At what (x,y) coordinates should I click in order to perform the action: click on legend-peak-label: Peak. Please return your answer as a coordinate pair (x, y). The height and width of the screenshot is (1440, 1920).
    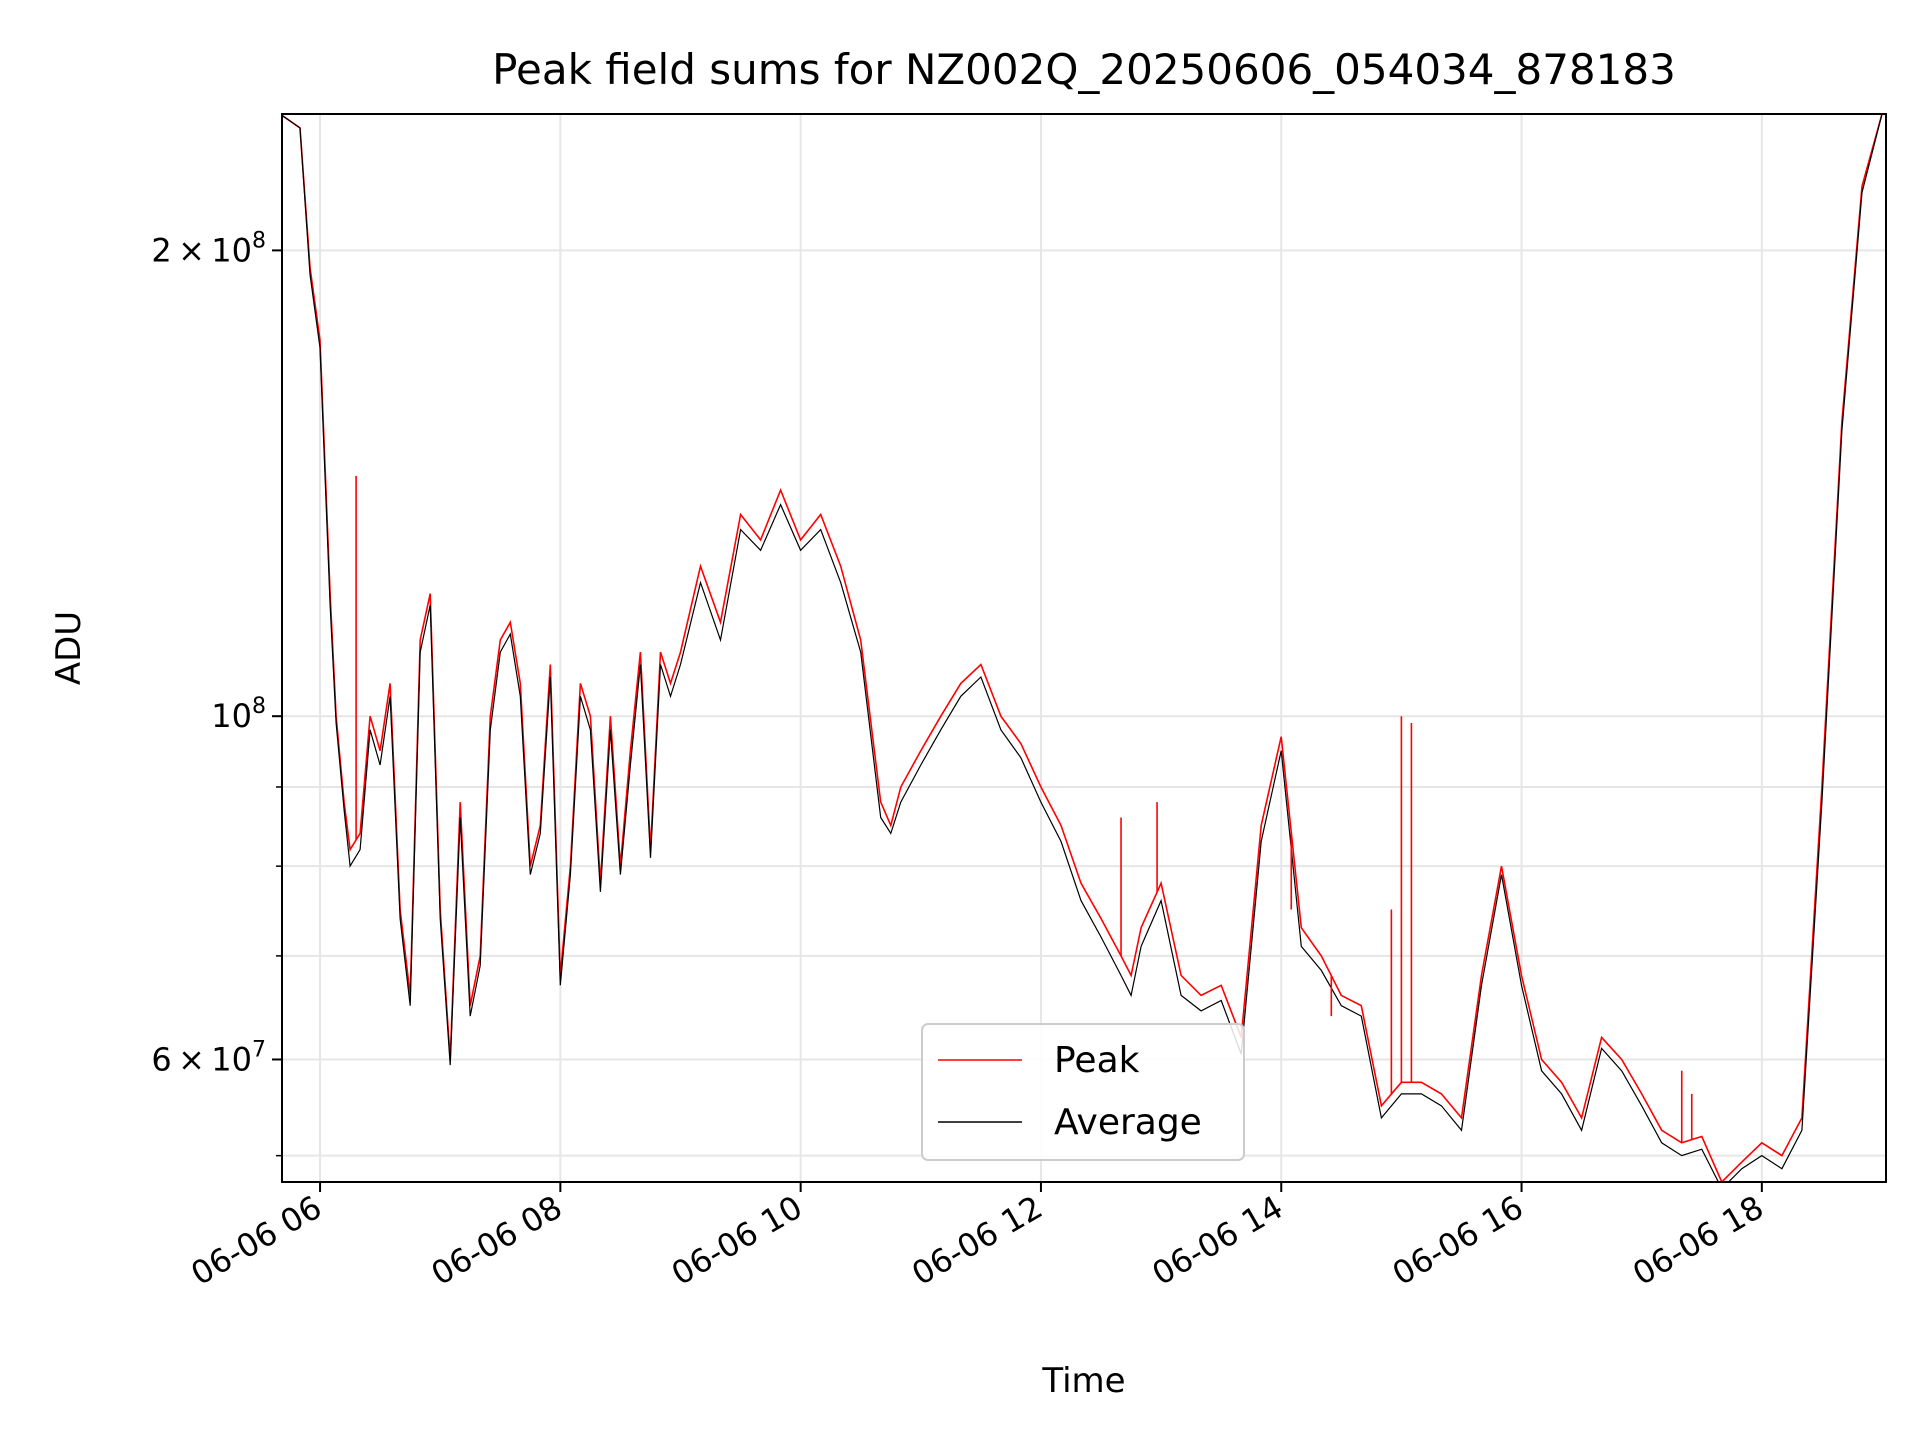
    Looking at the image, I should click on (1097, 1060).